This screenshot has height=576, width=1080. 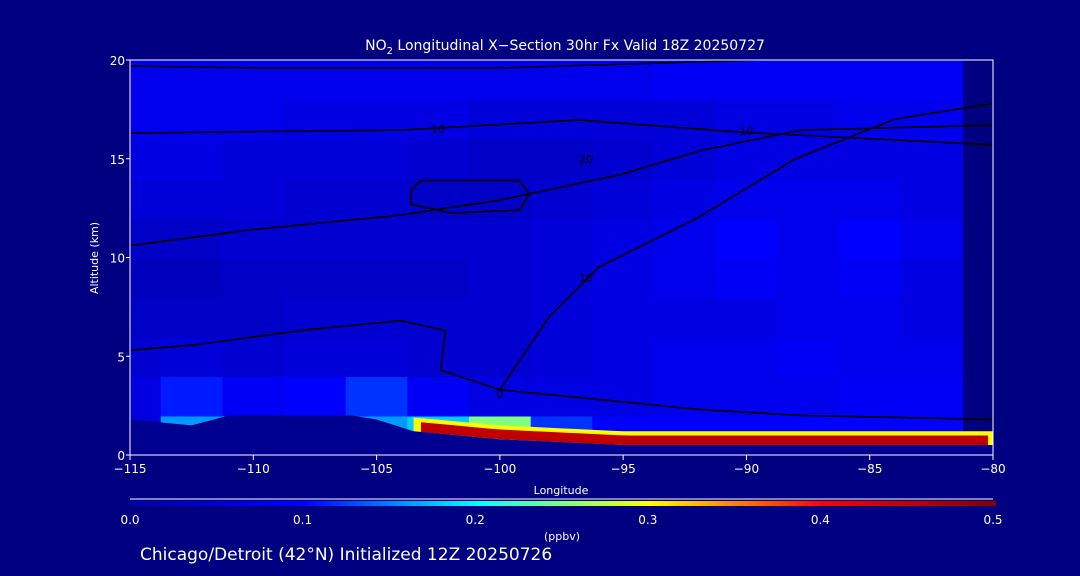 I want to click on x-tick-label: −85, so click(x=869, y=469).